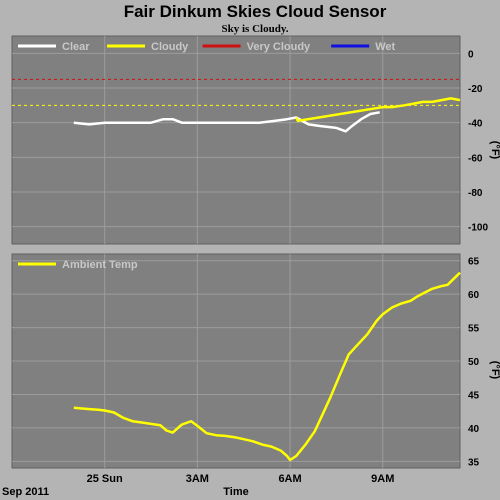  I want to click on sky-temperature-y-ticks: 0 -20 -40 -60 -80 -100, so click(478, 141).